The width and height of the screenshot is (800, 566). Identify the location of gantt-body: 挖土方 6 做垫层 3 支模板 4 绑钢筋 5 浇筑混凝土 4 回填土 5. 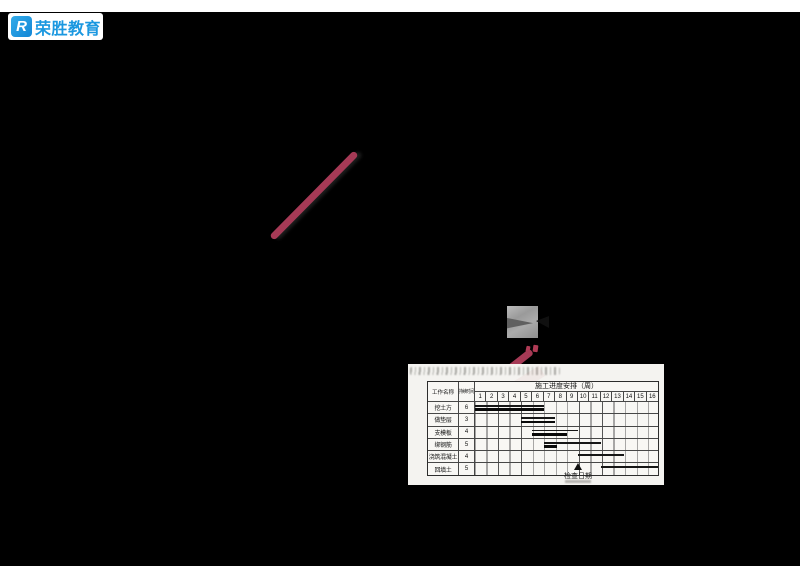
(543, 438).